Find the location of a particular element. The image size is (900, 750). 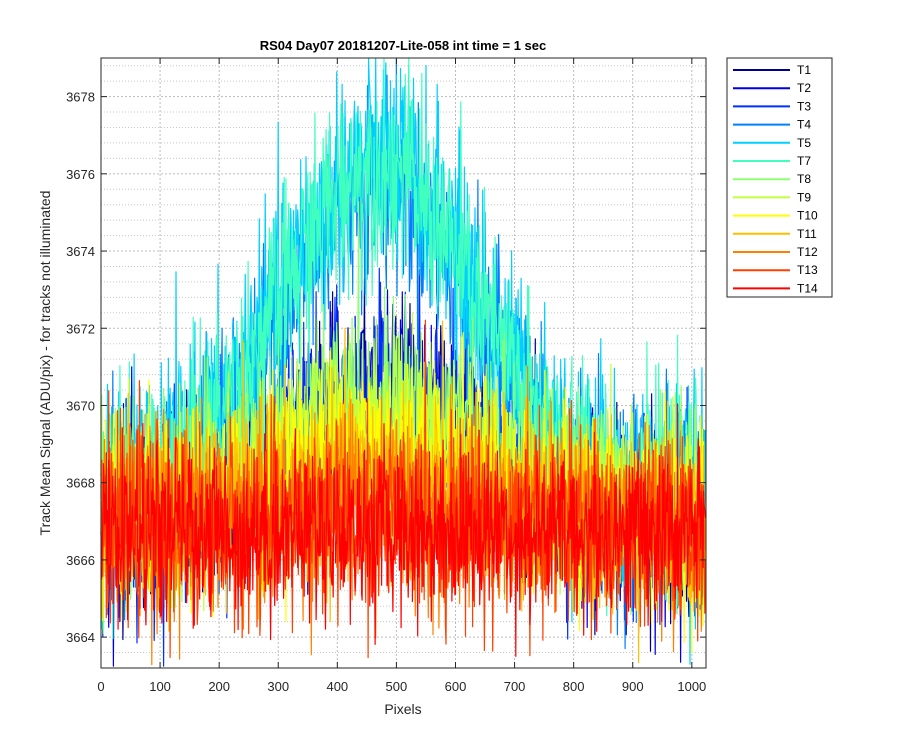

y-tick-label: 3678 is located at coordinates (80, 97).